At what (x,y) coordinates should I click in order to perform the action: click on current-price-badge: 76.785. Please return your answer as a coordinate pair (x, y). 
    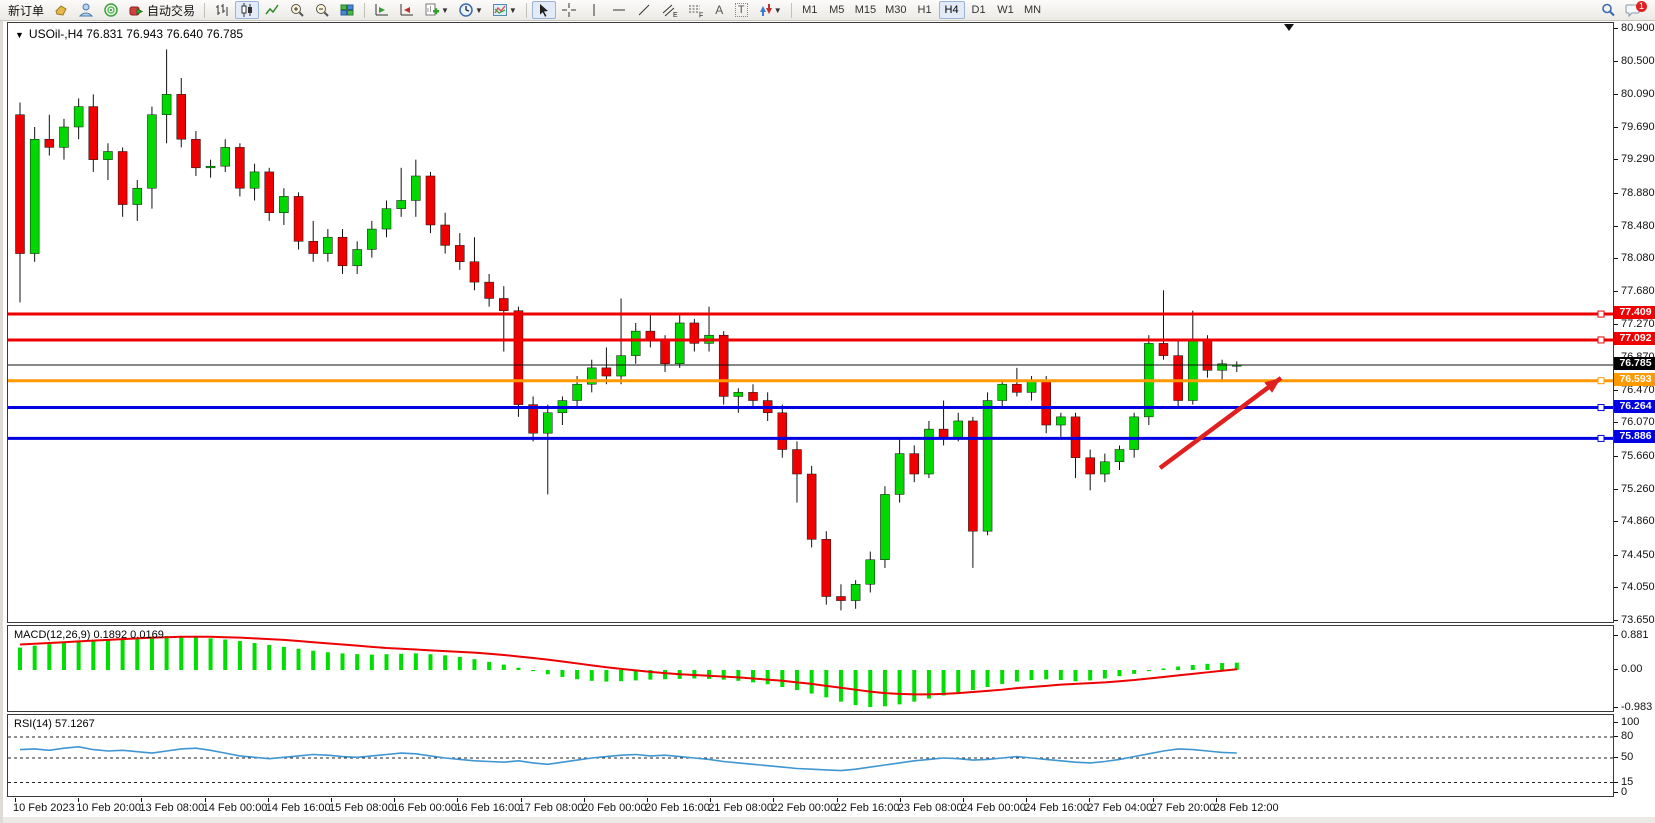
    Looking at the image, I should click on (1634, 363).